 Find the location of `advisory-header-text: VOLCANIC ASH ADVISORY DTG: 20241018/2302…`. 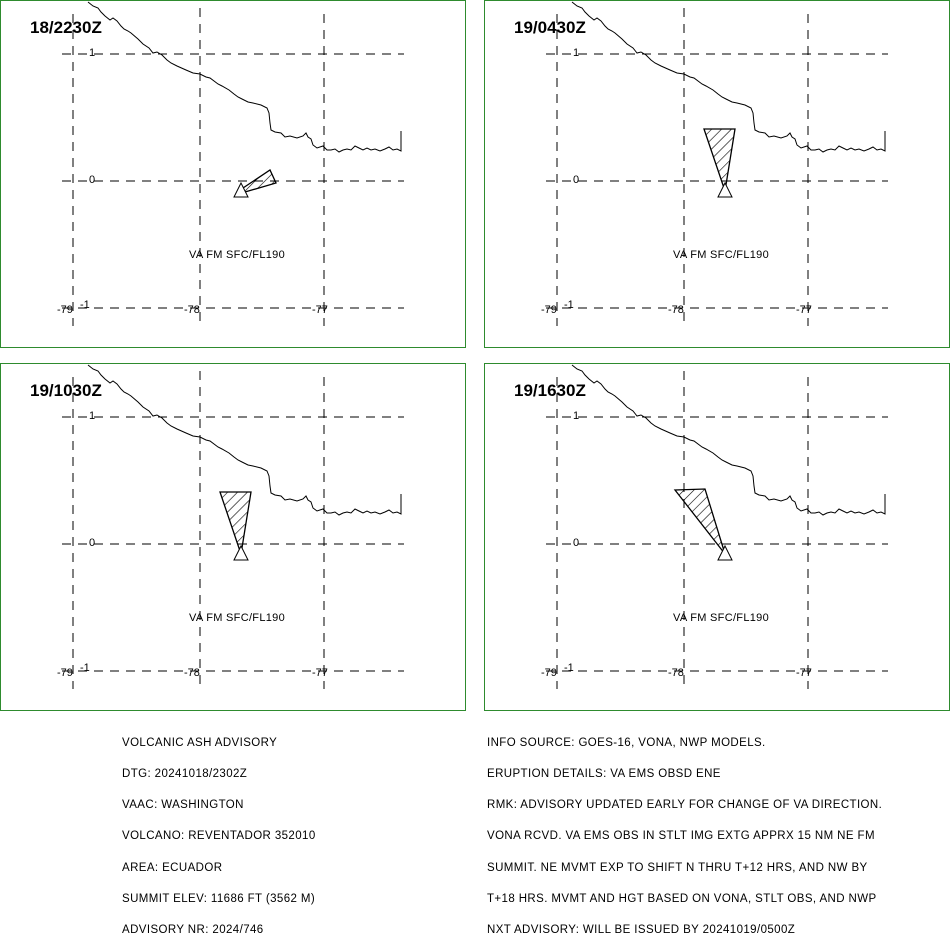

advisory-header-text: VOLCANIC ASH ADVISORY DTG: 20241018/2302… is located at coordinates (219, 831).